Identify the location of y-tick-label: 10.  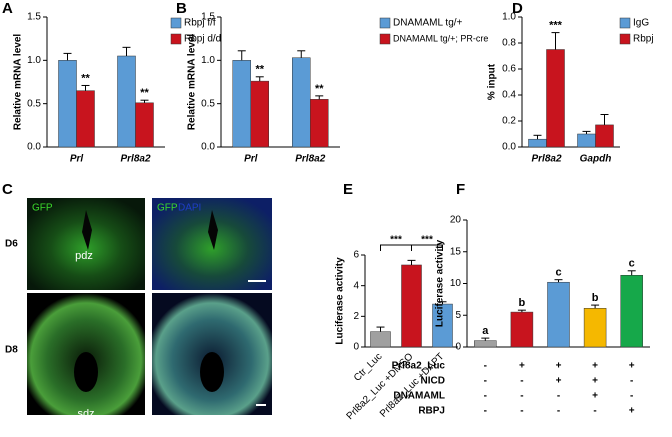
(456, 283).